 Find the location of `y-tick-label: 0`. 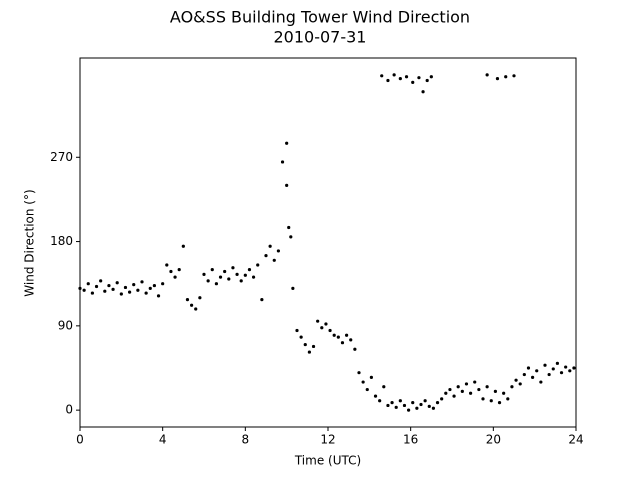

y-tick-label: 0 is located at coordinates (69, 410).